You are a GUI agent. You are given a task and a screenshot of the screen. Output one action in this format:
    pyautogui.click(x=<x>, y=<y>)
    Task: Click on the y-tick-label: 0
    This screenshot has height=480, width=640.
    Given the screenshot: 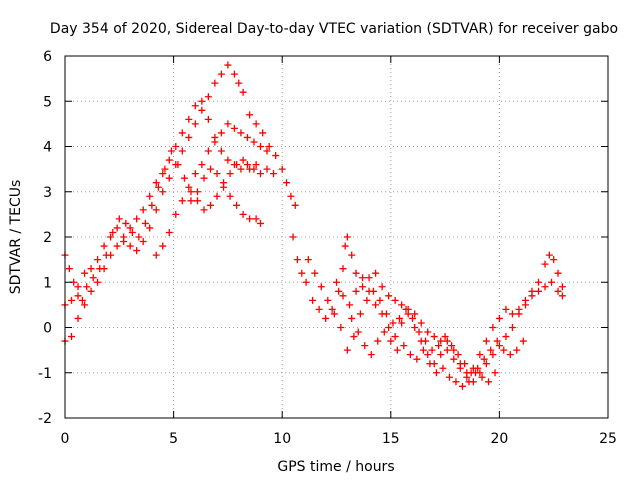 What is the action you would take?
    pyautogui.click(x=47, y=329)
    